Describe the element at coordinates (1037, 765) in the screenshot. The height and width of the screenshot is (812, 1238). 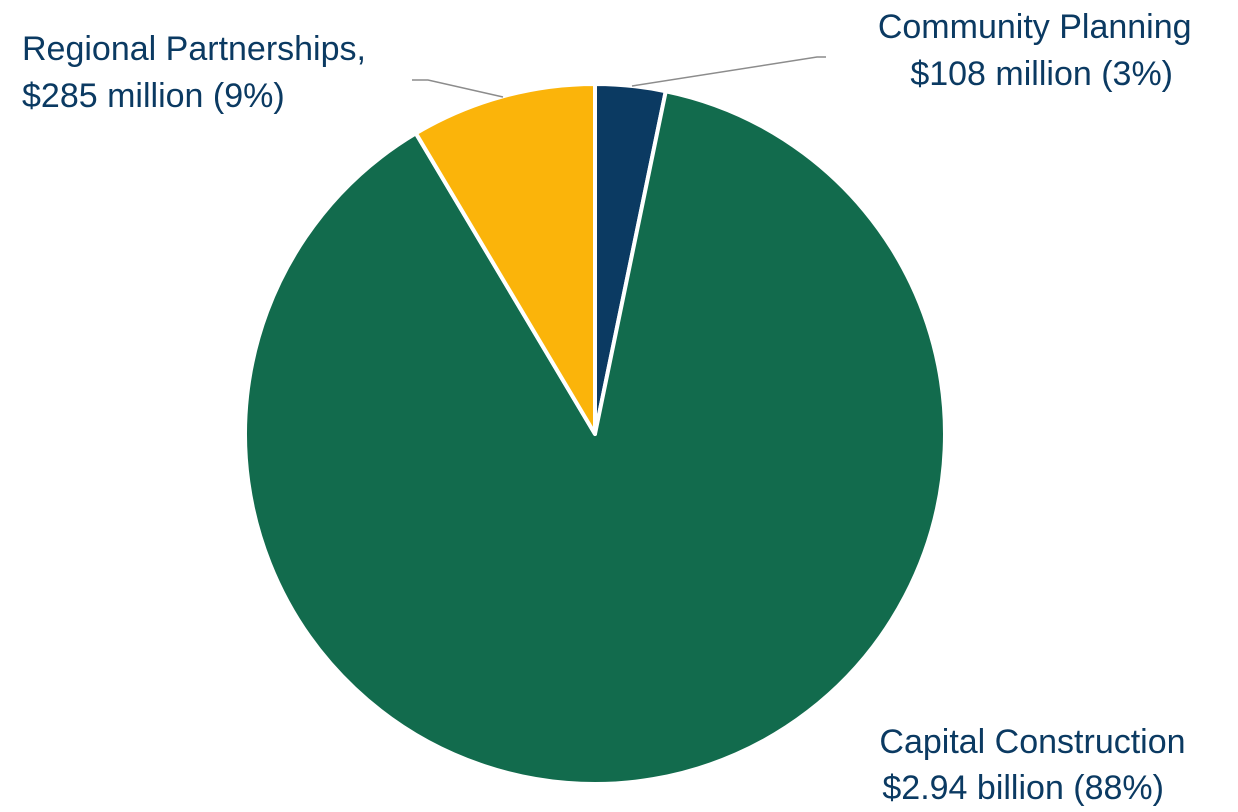
I see `label-capital-construction: Capital Construction $2.94 billion (88%)` at that location.